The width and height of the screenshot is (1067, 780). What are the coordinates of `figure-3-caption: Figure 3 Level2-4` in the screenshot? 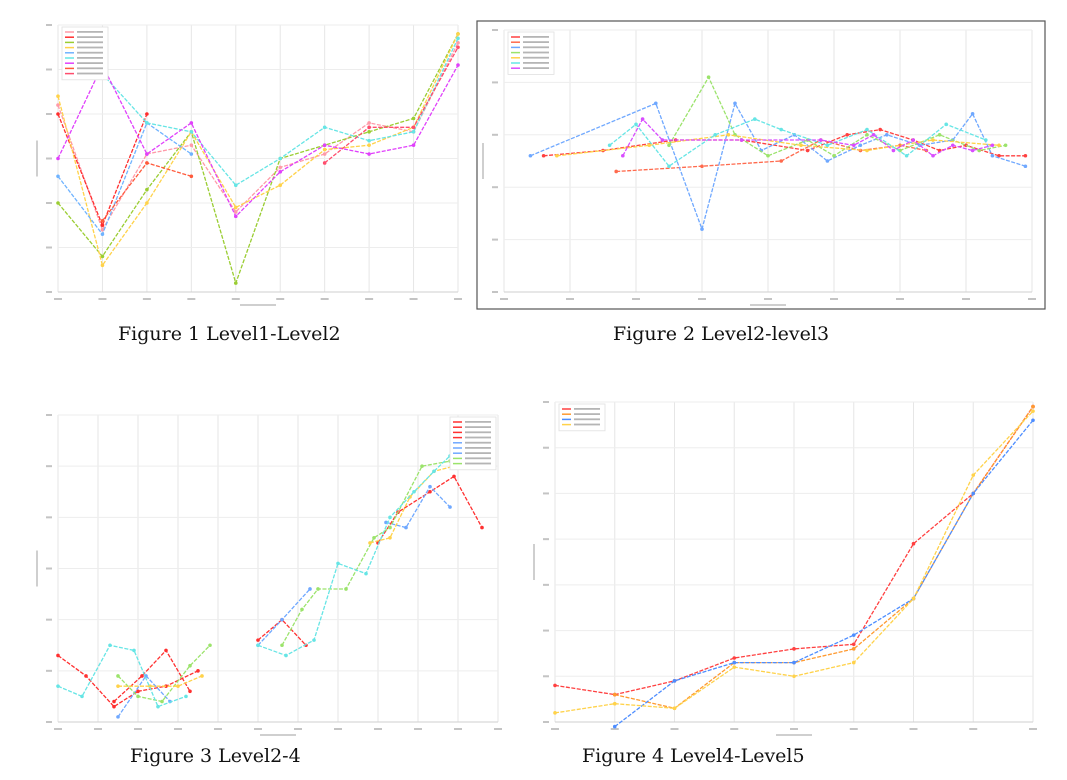 It's located at (215, 756).